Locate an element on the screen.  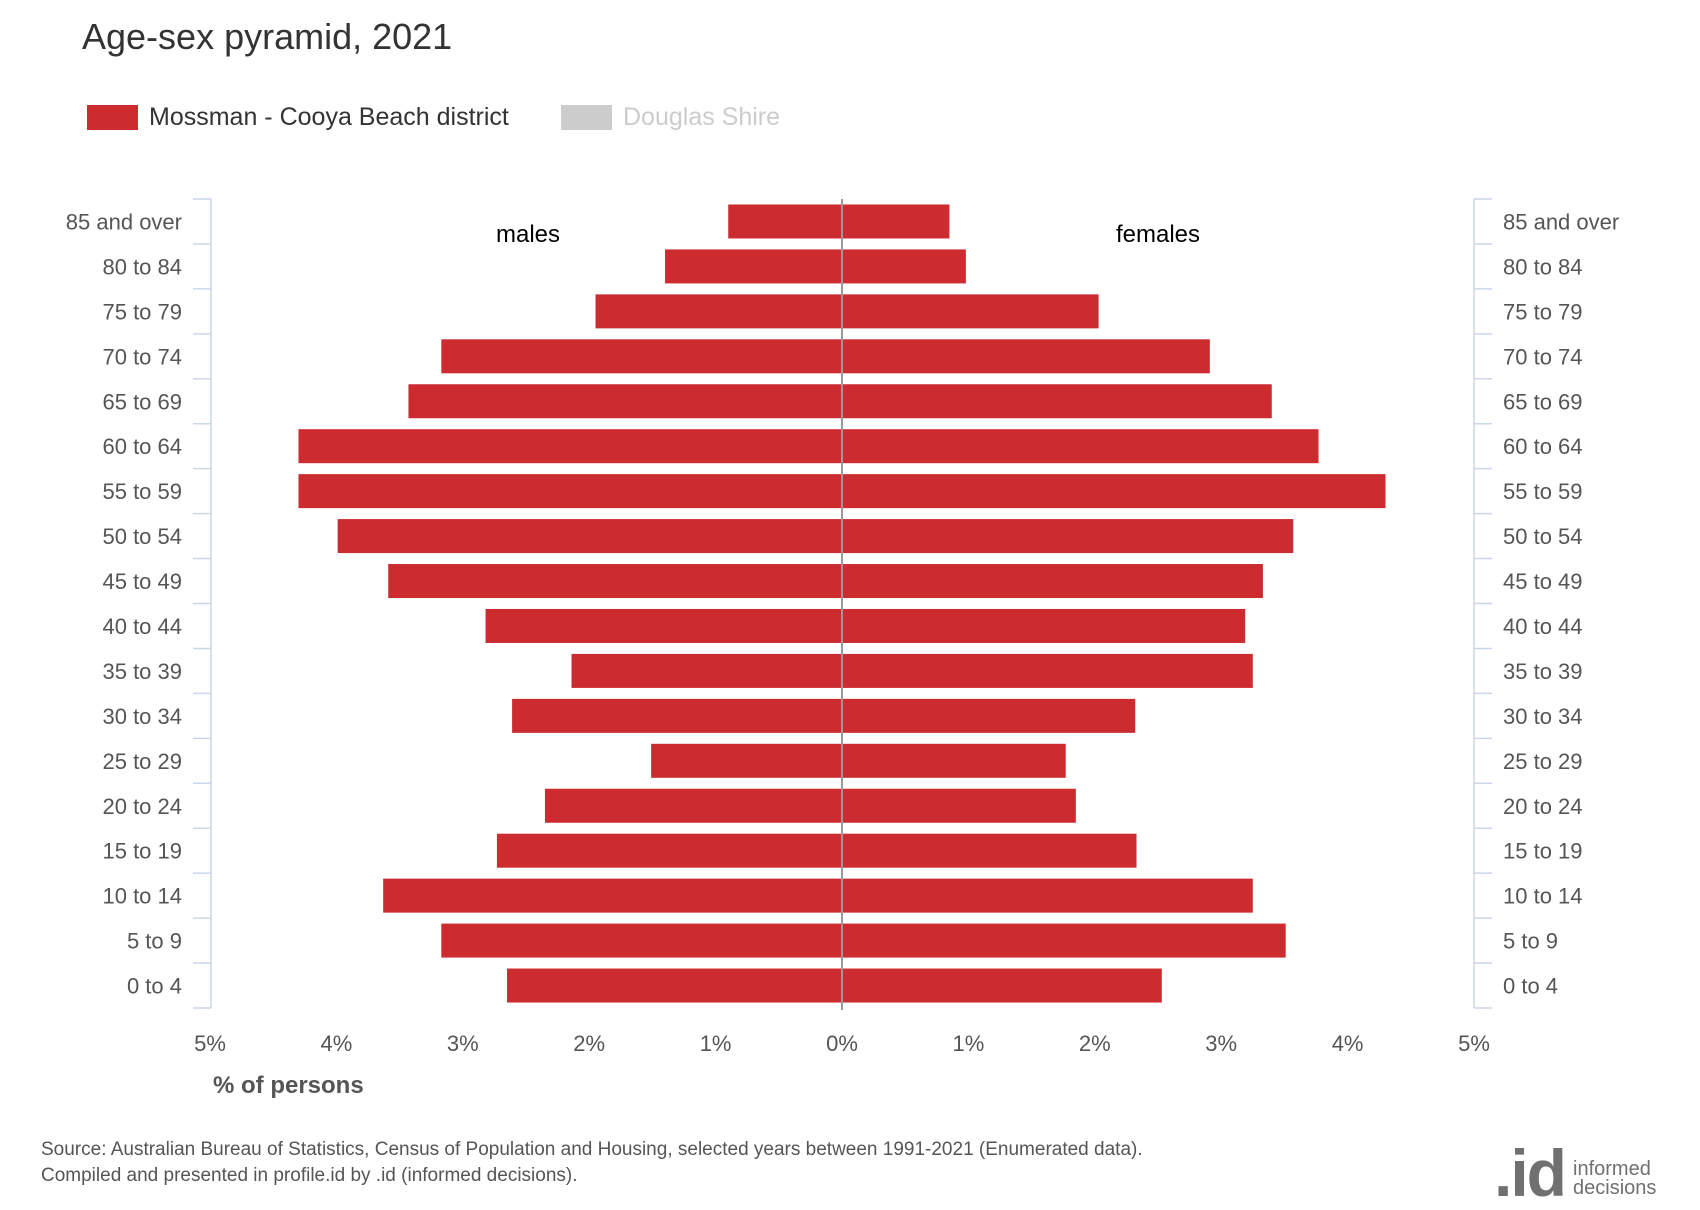
age-label-right: 25 to 29 is located at coordinates (1543, 761).